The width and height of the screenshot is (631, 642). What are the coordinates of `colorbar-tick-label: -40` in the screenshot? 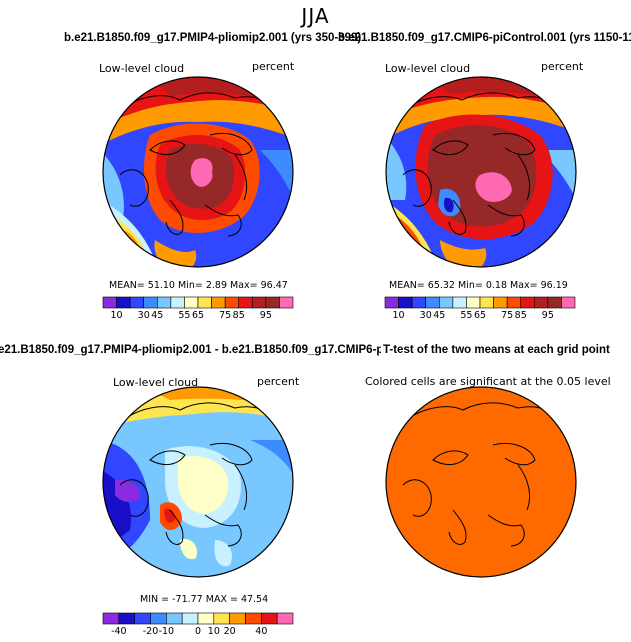 It's located at (119, 631).